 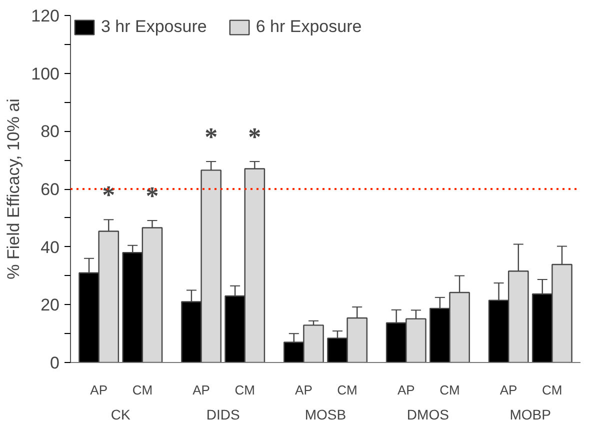 What do you see at coordinates (45, 74) in the screenshot?
I see `y-tick-label: 100` at bounding box center [45, 74].